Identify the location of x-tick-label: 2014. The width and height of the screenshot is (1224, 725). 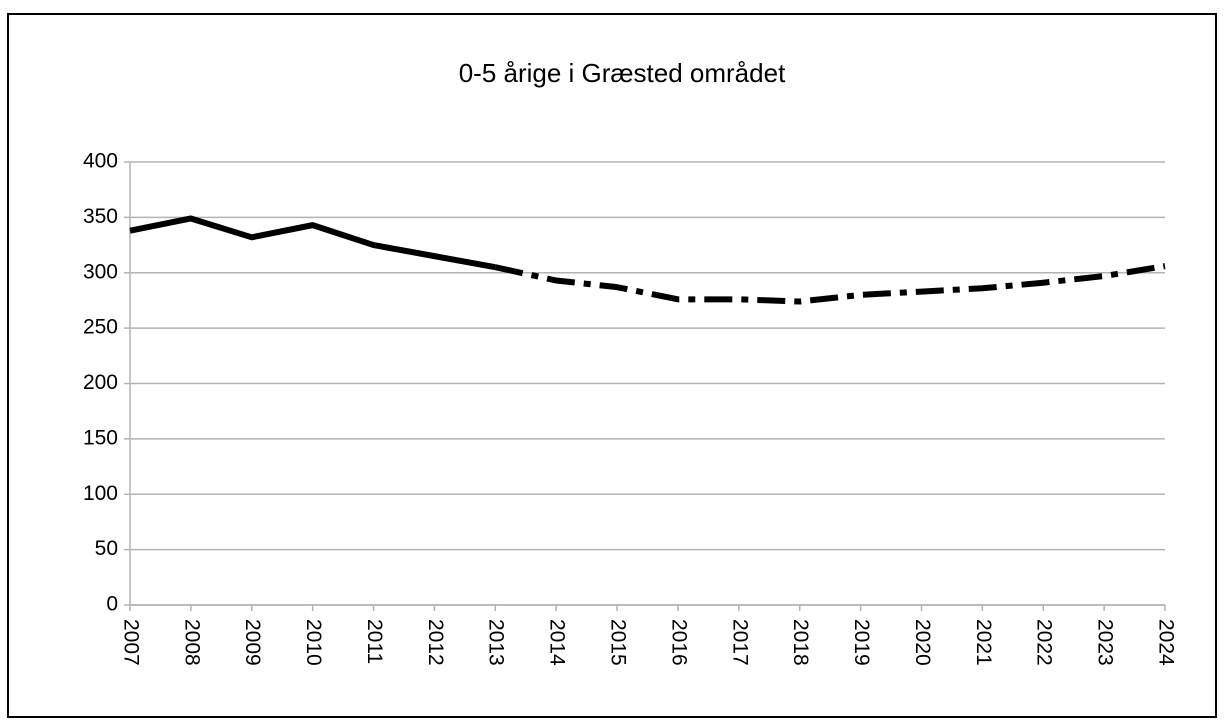
(557, 642).